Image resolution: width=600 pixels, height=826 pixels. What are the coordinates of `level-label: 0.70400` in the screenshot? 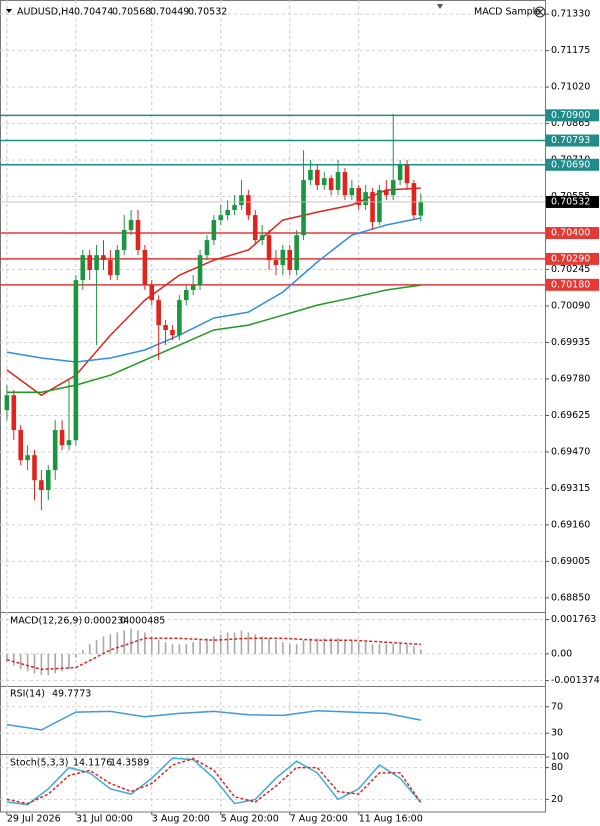 It's located at (570, 233).